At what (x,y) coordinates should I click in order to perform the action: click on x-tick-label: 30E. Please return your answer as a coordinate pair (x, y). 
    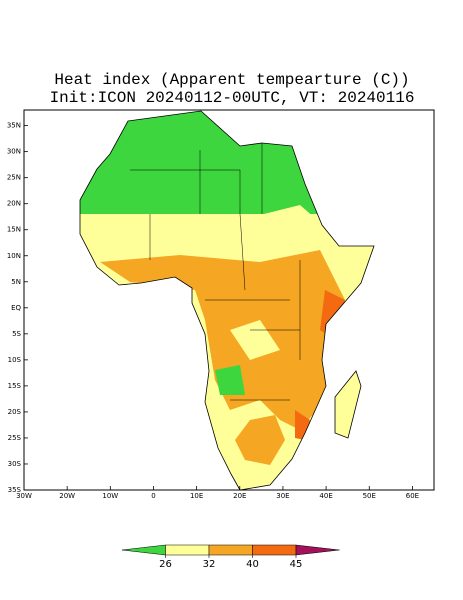
    Looking at the image, I should click on (282, 496).